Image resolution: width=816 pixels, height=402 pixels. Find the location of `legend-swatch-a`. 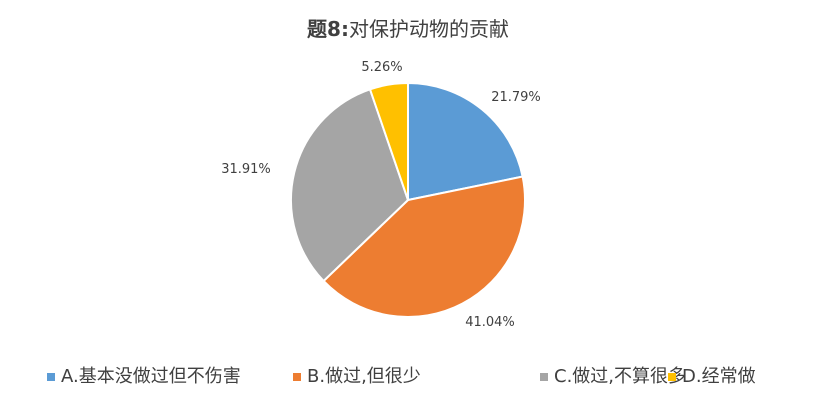

legend-swatch-a is located at coordinates (51, 377).